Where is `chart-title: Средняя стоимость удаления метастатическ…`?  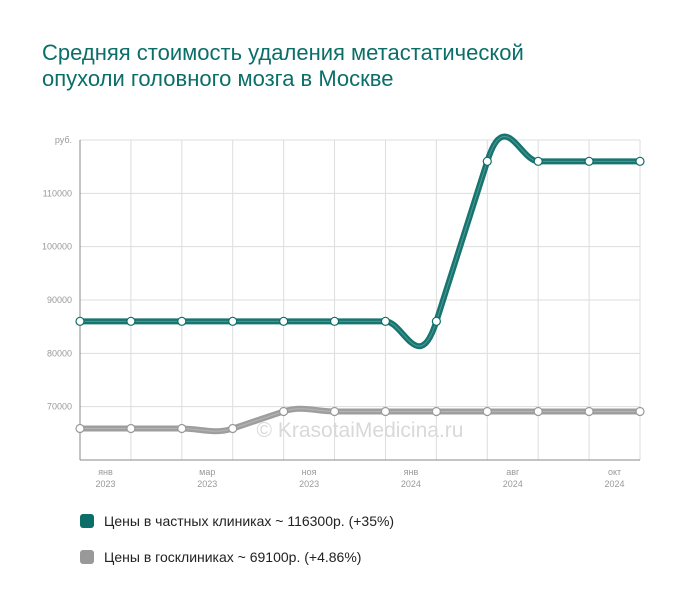
chart-title: Средняя стоимость удаления метастатическ… is located at coordinates (283, 65).